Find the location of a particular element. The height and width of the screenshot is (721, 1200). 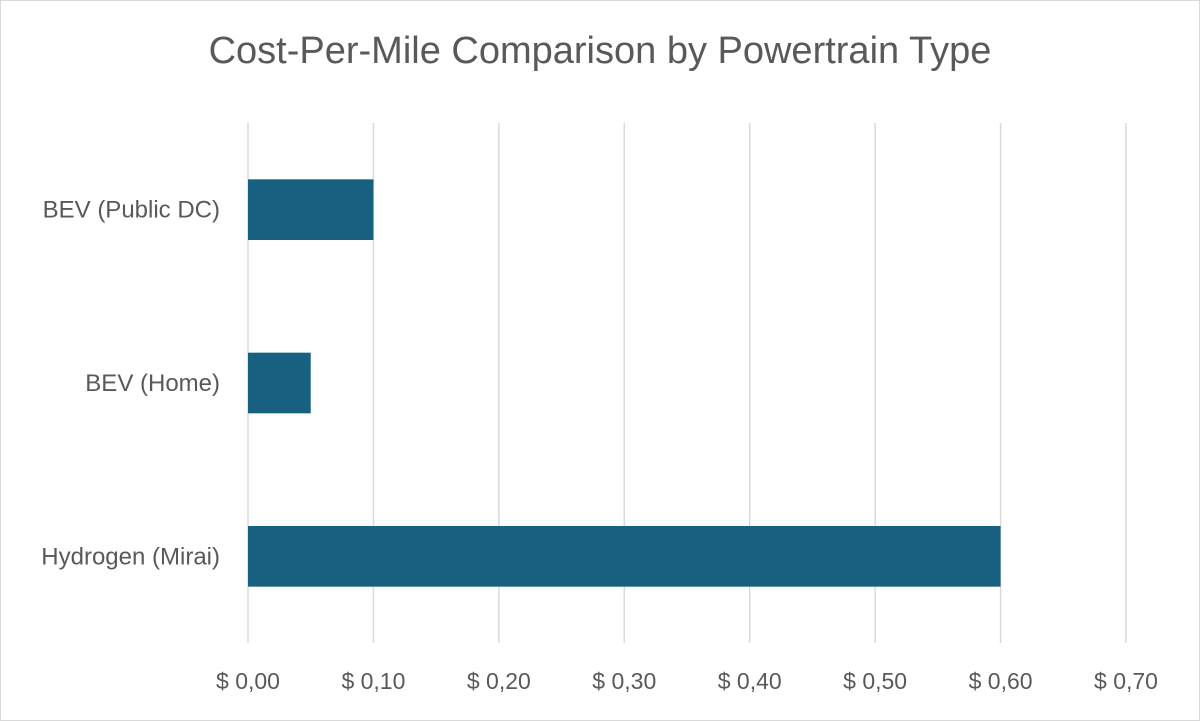

x-tick-label: $ 0,10 is located at coordinates (373, 681).